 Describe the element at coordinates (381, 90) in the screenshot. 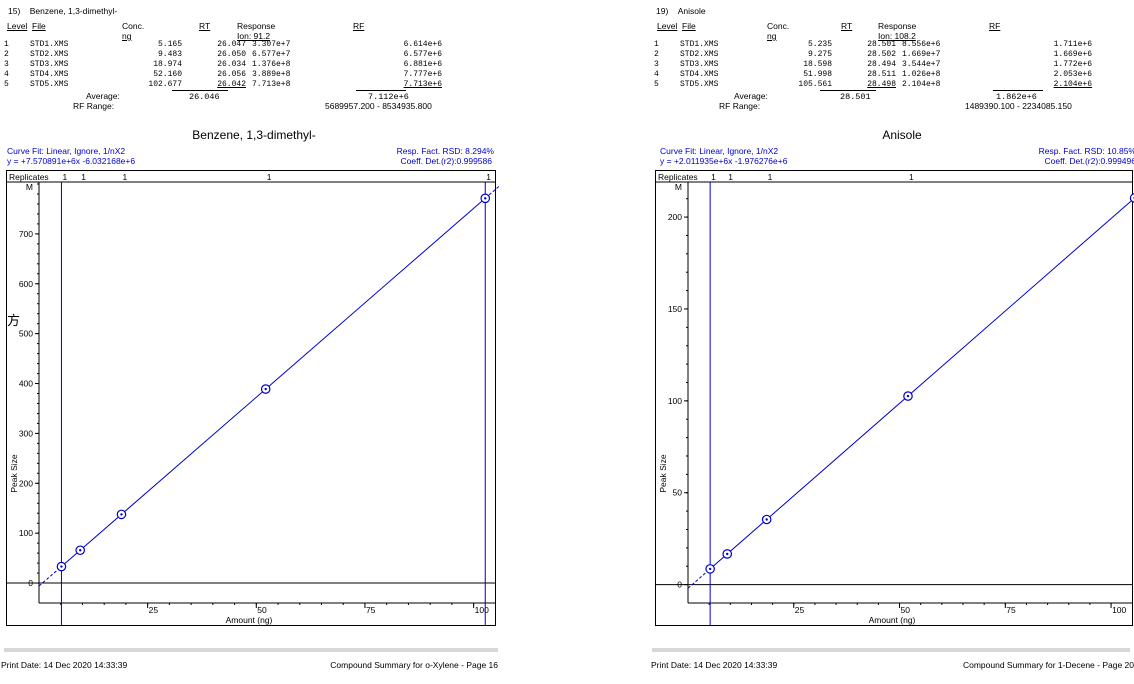

I see `avg-rf-rule` at that location.